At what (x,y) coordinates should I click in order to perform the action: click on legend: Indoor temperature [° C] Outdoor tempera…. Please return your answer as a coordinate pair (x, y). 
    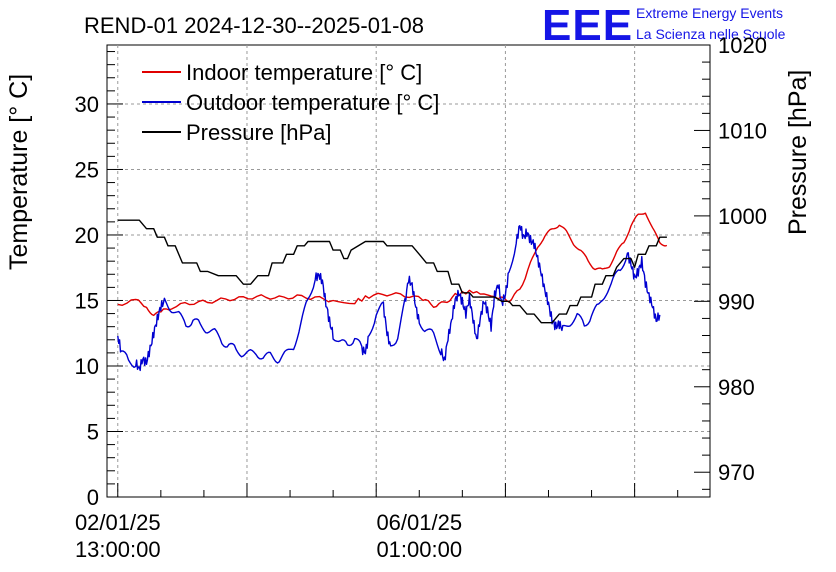
    Looking at the image, I should click on (290, 102).